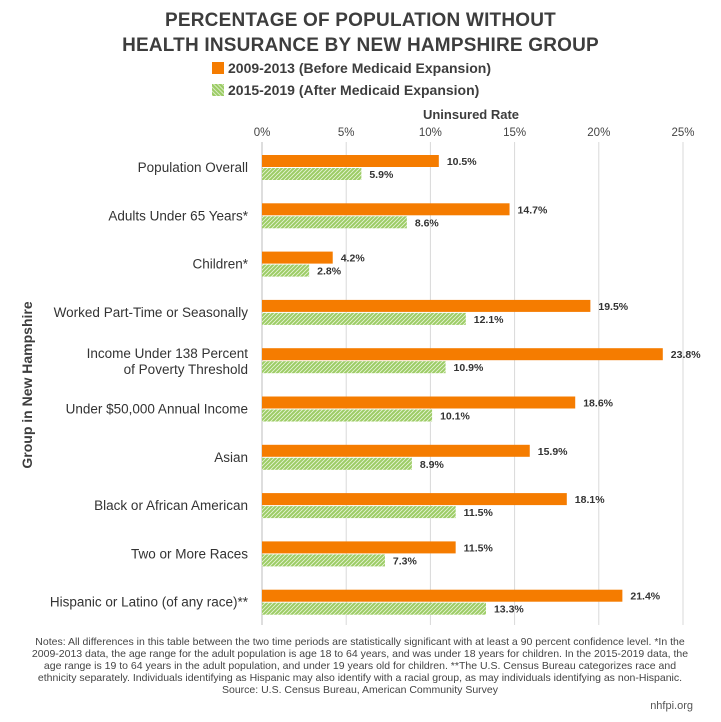  Describe the element at coordinates (671, 706) in the screenshot. I see `credit: nhfpi.org` at that location.